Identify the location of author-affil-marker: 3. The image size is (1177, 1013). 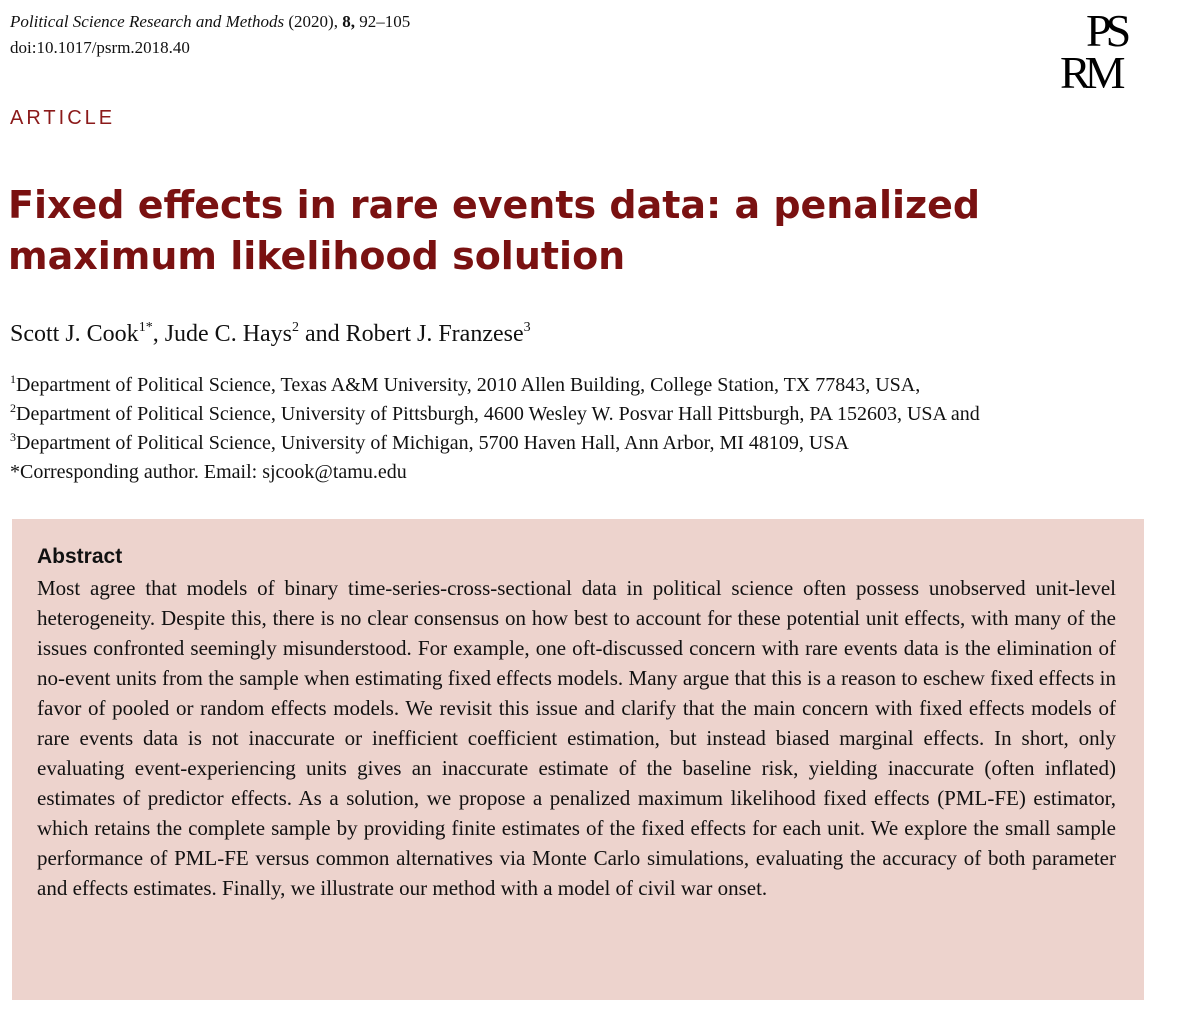
(527, 327).